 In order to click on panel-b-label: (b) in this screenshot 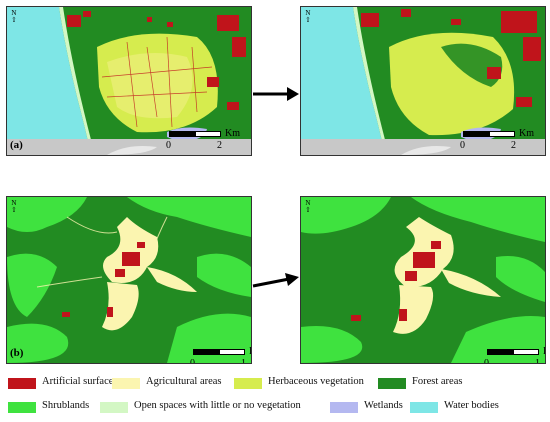, I will do `click(17, 353)`.